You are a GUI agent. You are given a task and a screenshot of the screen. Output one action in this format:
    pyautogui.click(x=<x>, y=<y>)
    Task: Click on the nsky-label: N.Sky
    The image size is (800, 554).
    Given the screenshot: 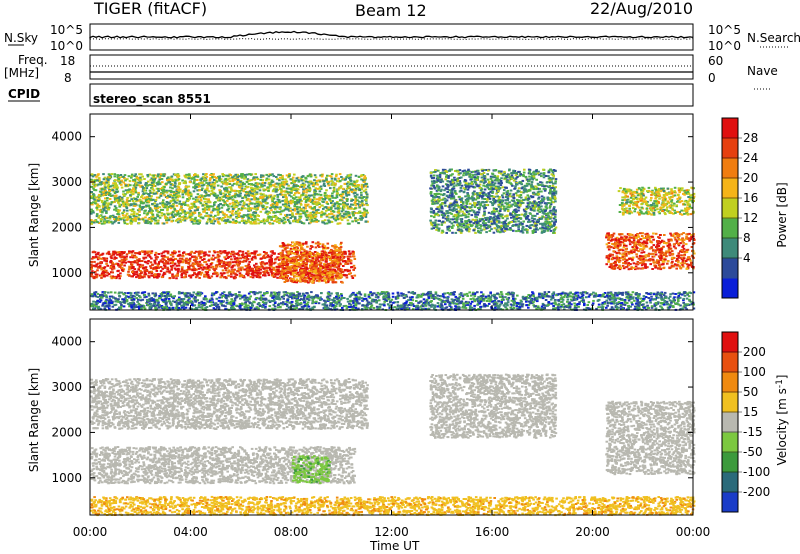 What is the action you would take?
    pyautogui.click(x=21, y=38)
    